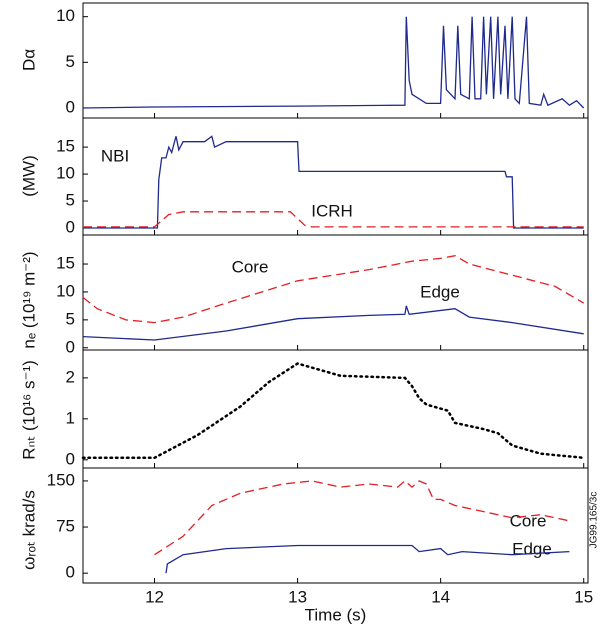  Describe the element at coordinates (583, 596) in the screenshot. I see `x-tick-label: 15` at that location.